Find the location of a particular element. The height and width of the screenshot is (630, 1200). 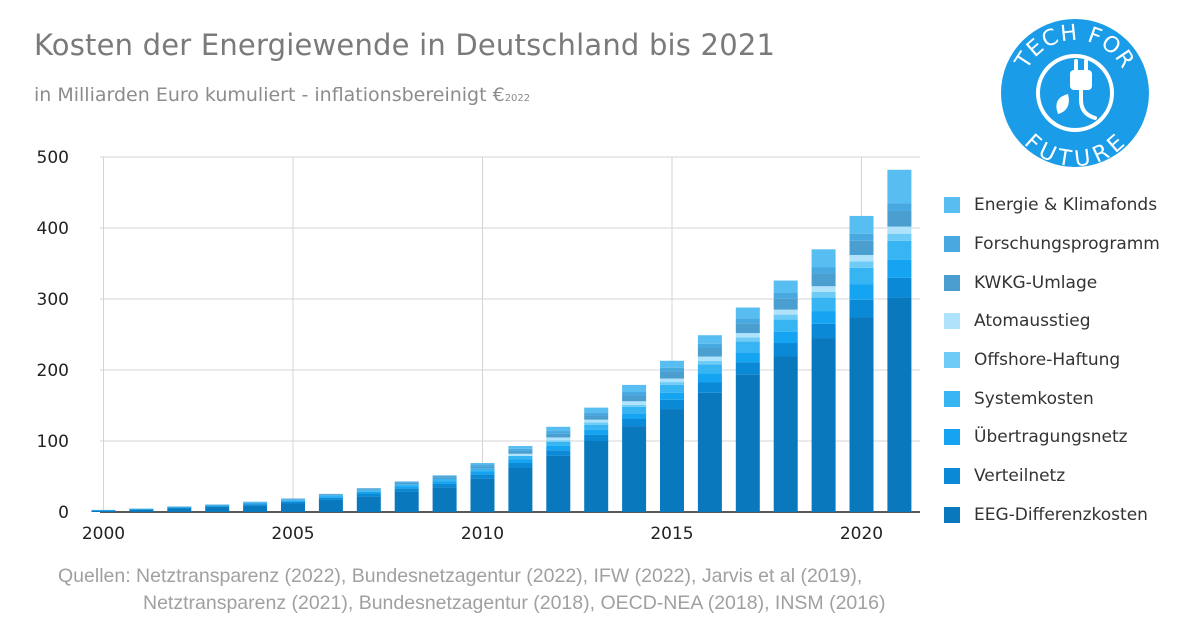

subtitle-suffix: 2022 is located at coordinates (517, 98).